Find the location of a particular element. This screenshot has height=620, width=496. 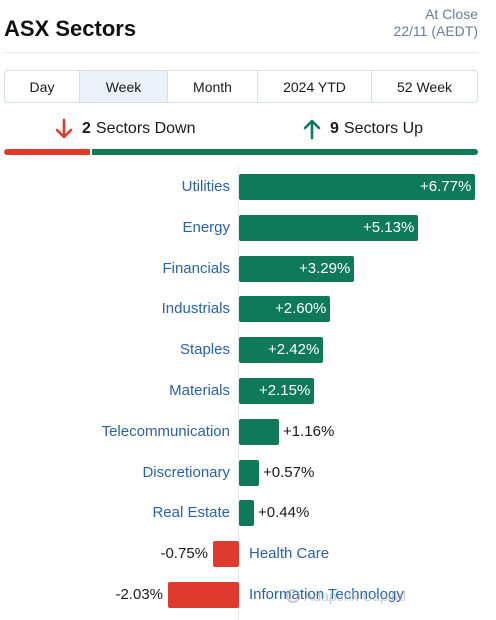

sector-row-information-technology: Information Technology -2.03% is located at coordinates (248, 595).